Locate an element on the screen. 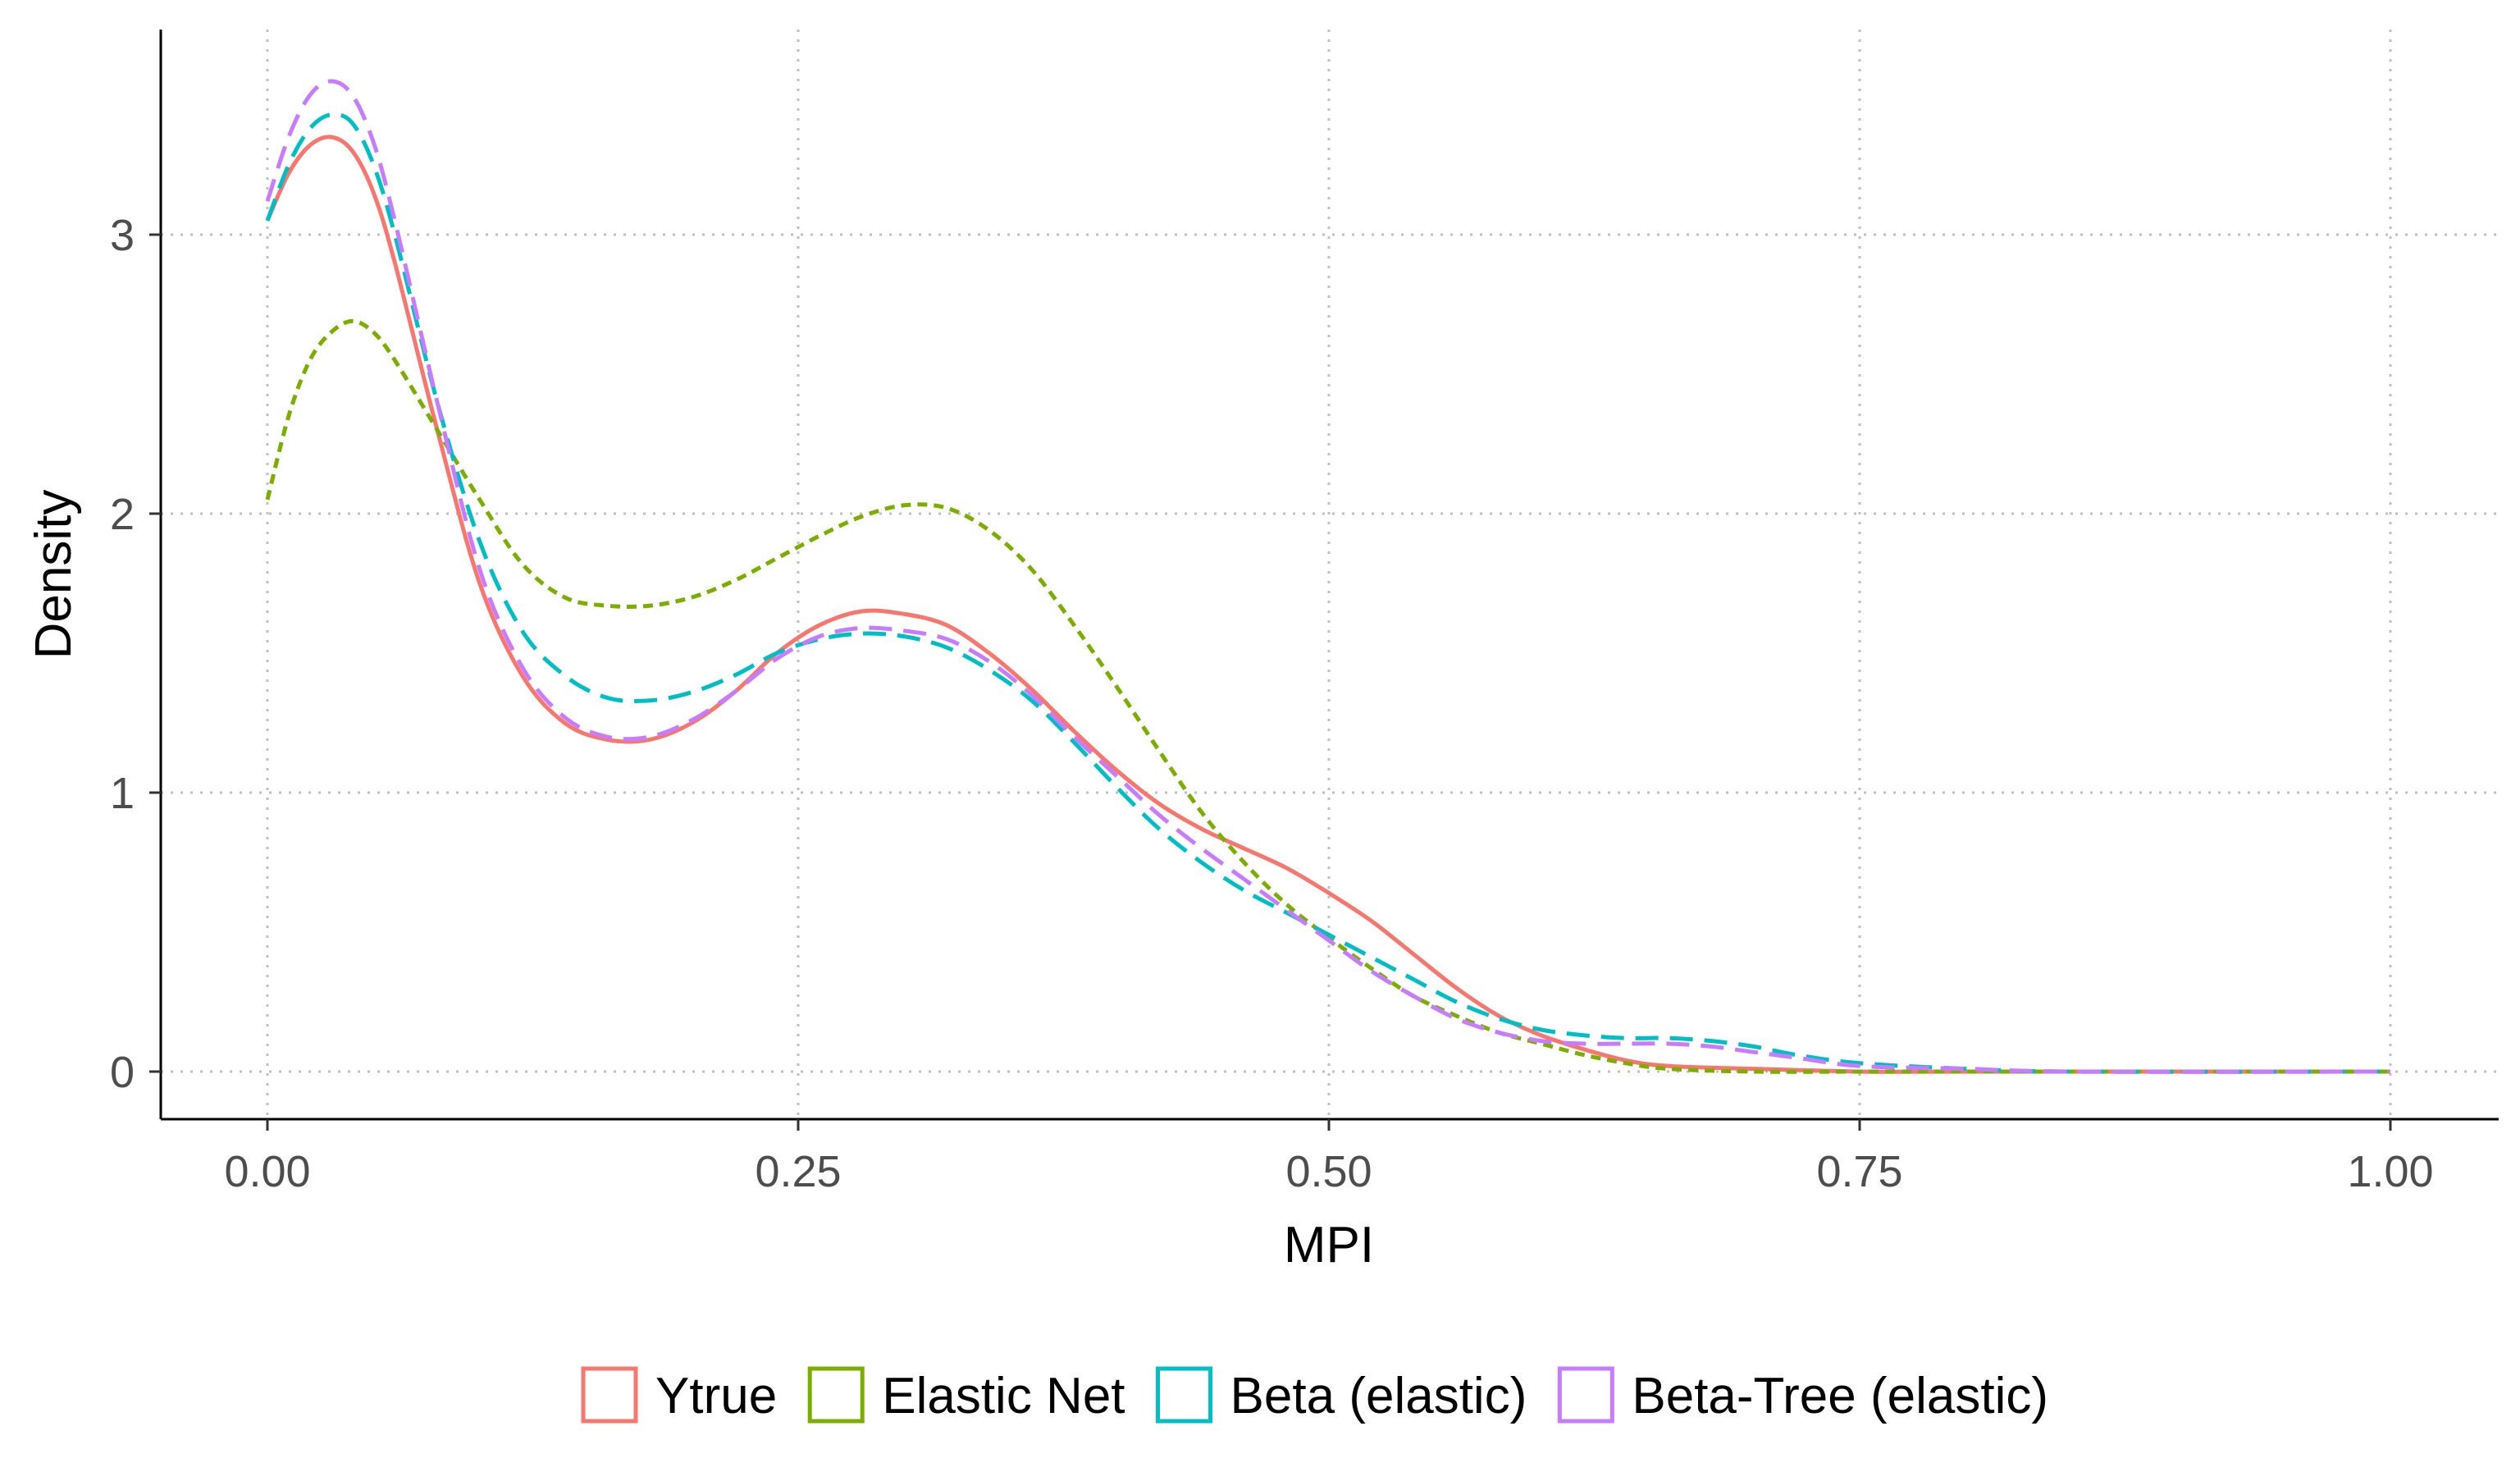 This screenshot has width=2520, height=1472. y-tick-label: 1 is located at coordinates (123, 793).